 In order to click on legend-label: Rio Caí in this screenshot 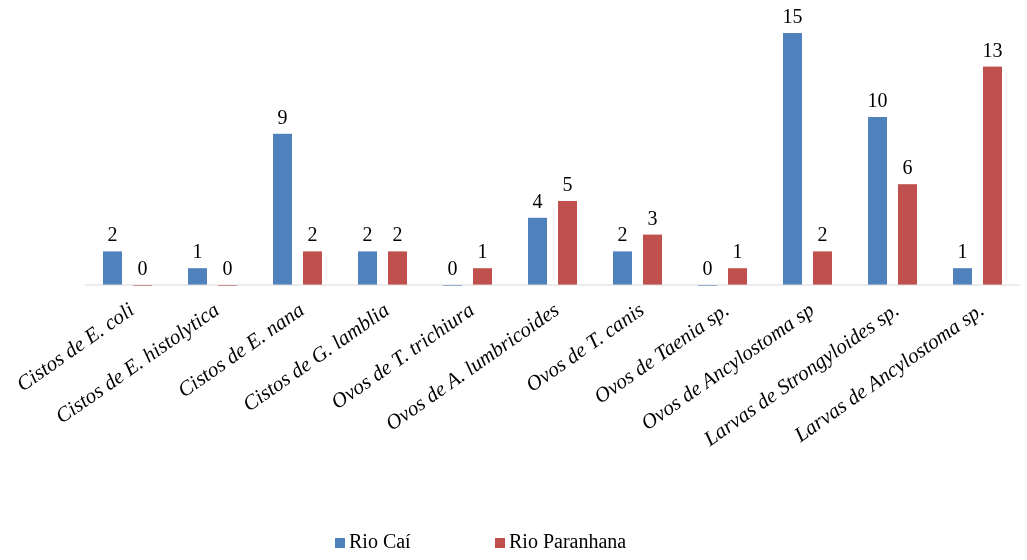, I will do `click(380, 541)`.